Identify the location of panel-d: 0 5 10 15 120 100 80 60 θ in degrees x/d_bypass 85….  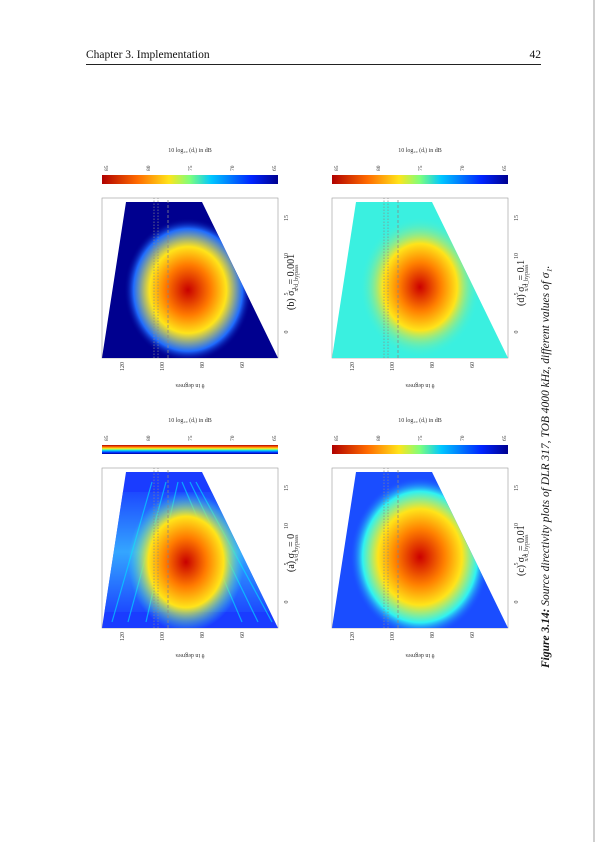
(427, 272).